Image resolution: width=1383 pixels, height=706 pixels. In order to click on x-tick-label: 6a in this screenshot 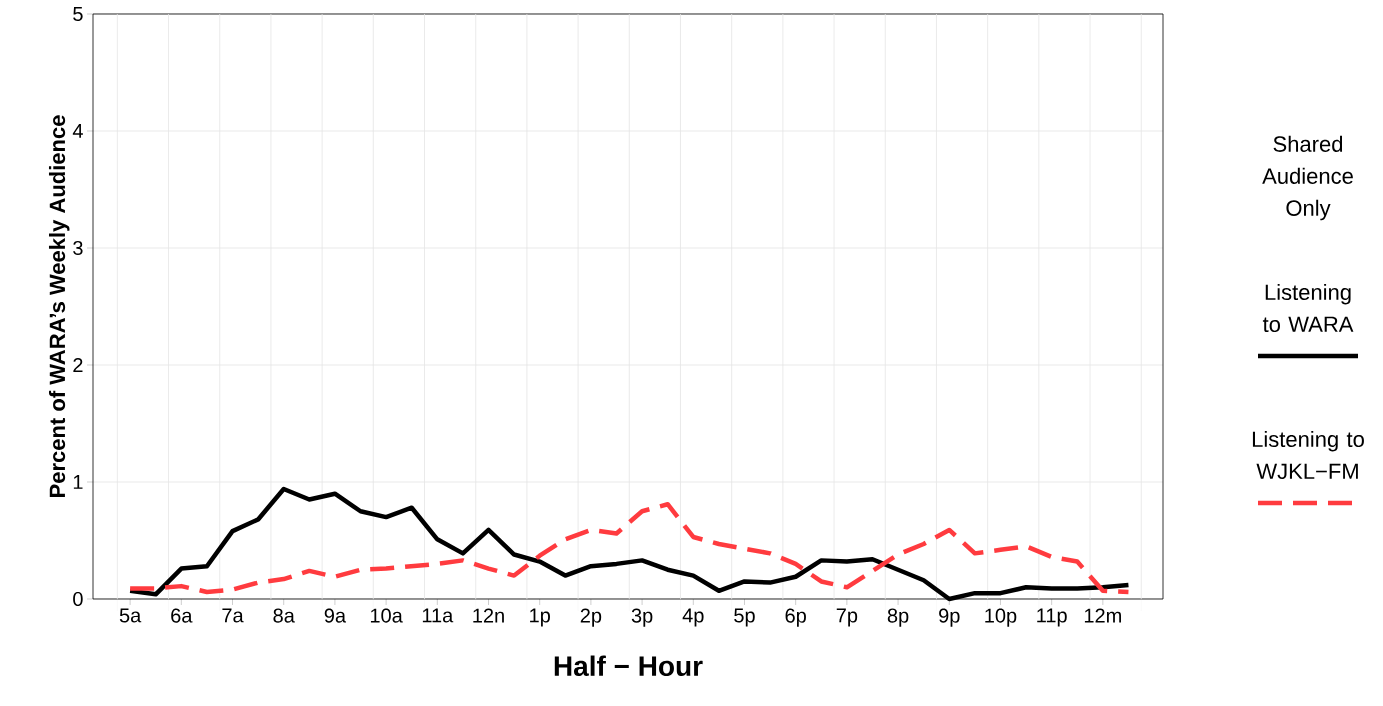, I will do `click(182, 615)`.